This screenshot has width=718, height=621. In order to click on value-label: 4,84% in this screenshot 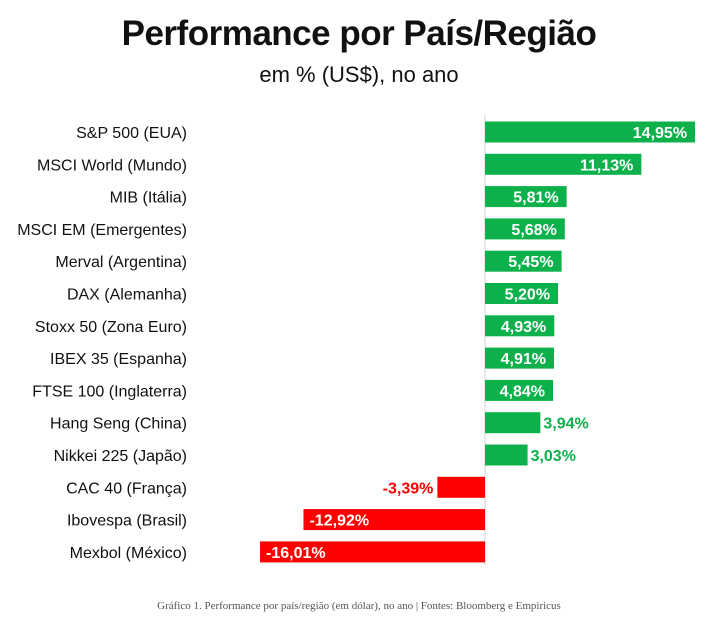, I will do `click(522, 391)`.